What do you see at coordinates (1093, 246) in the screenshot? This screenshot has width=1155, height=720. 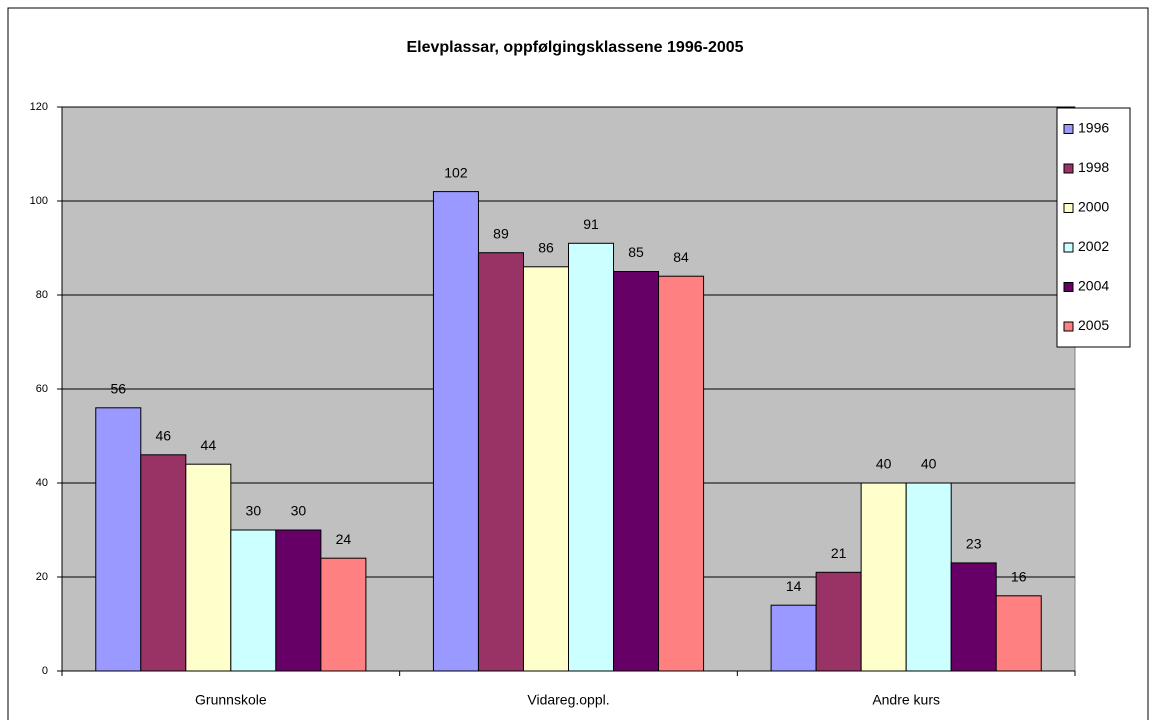 I see `legend-label: 2002` at bounding box center [1093, 246].